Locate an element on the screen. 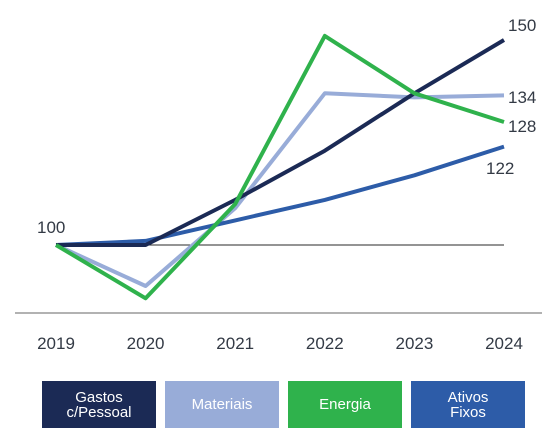 Image resolution: width=542 pixels, height=430 pixels. legend-gastos-pessoal: Gastos c/Pessoal is located at coordinates (99, 404).